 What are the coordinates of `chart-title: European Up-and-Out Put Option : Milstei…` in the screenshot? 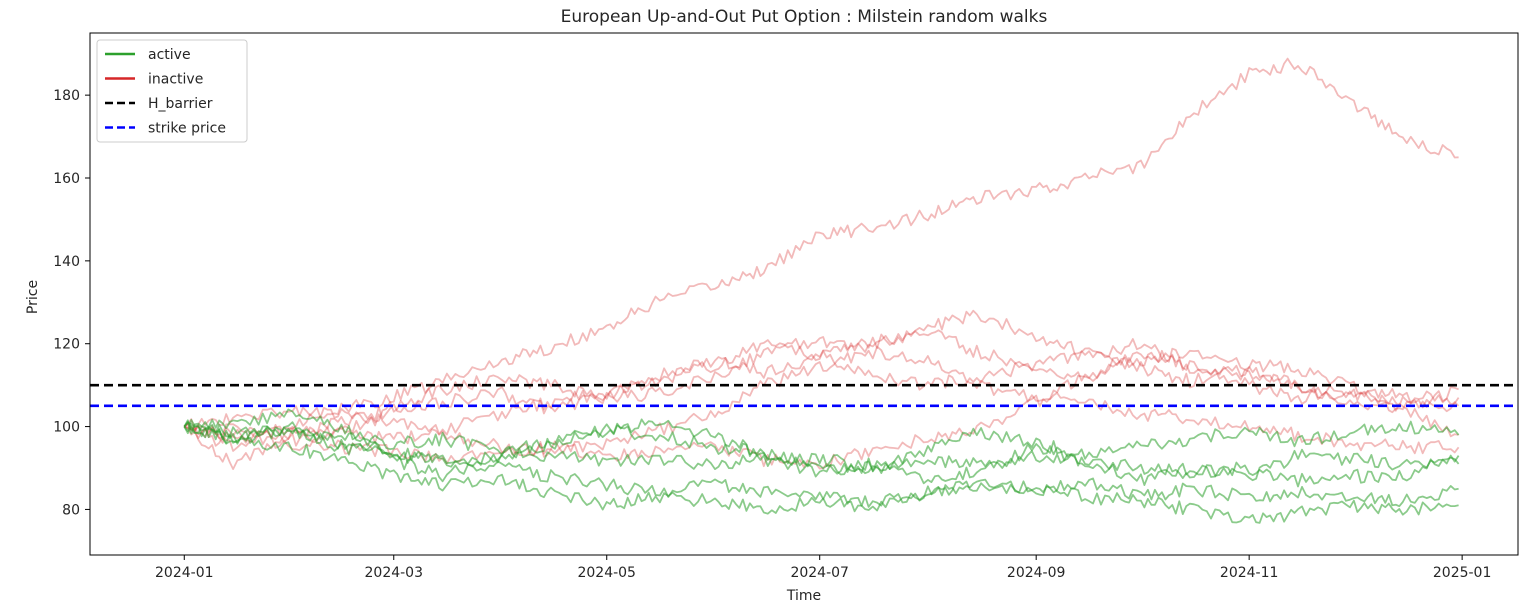 It's located at (804, 17).